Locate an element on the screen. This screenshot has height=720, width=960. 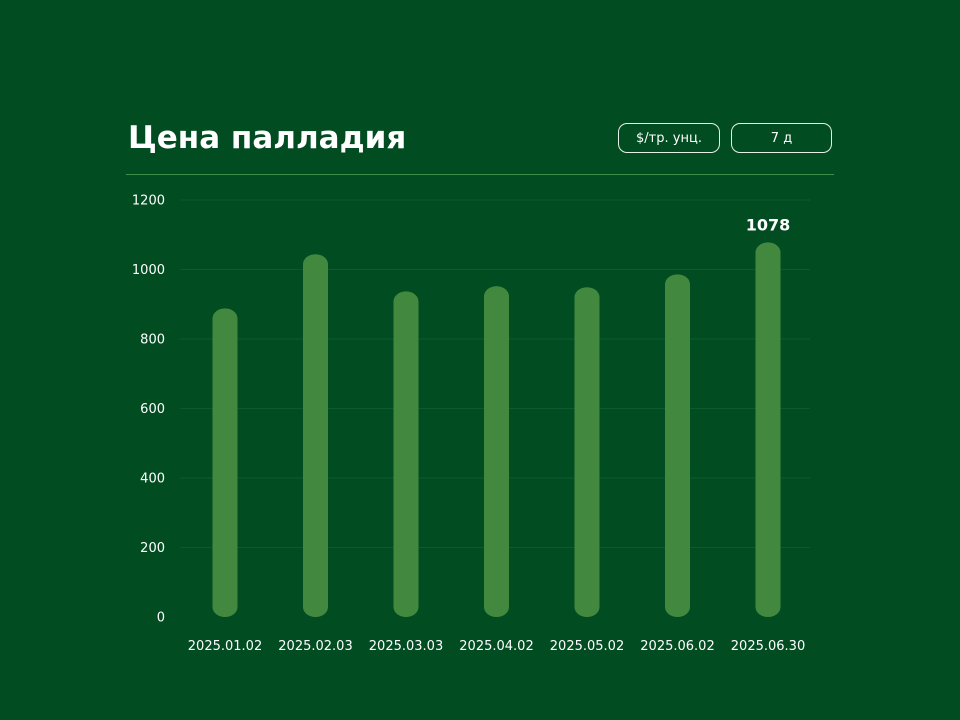
x-tick-label: 2025.03.03 is located at coordinates (406, 646).